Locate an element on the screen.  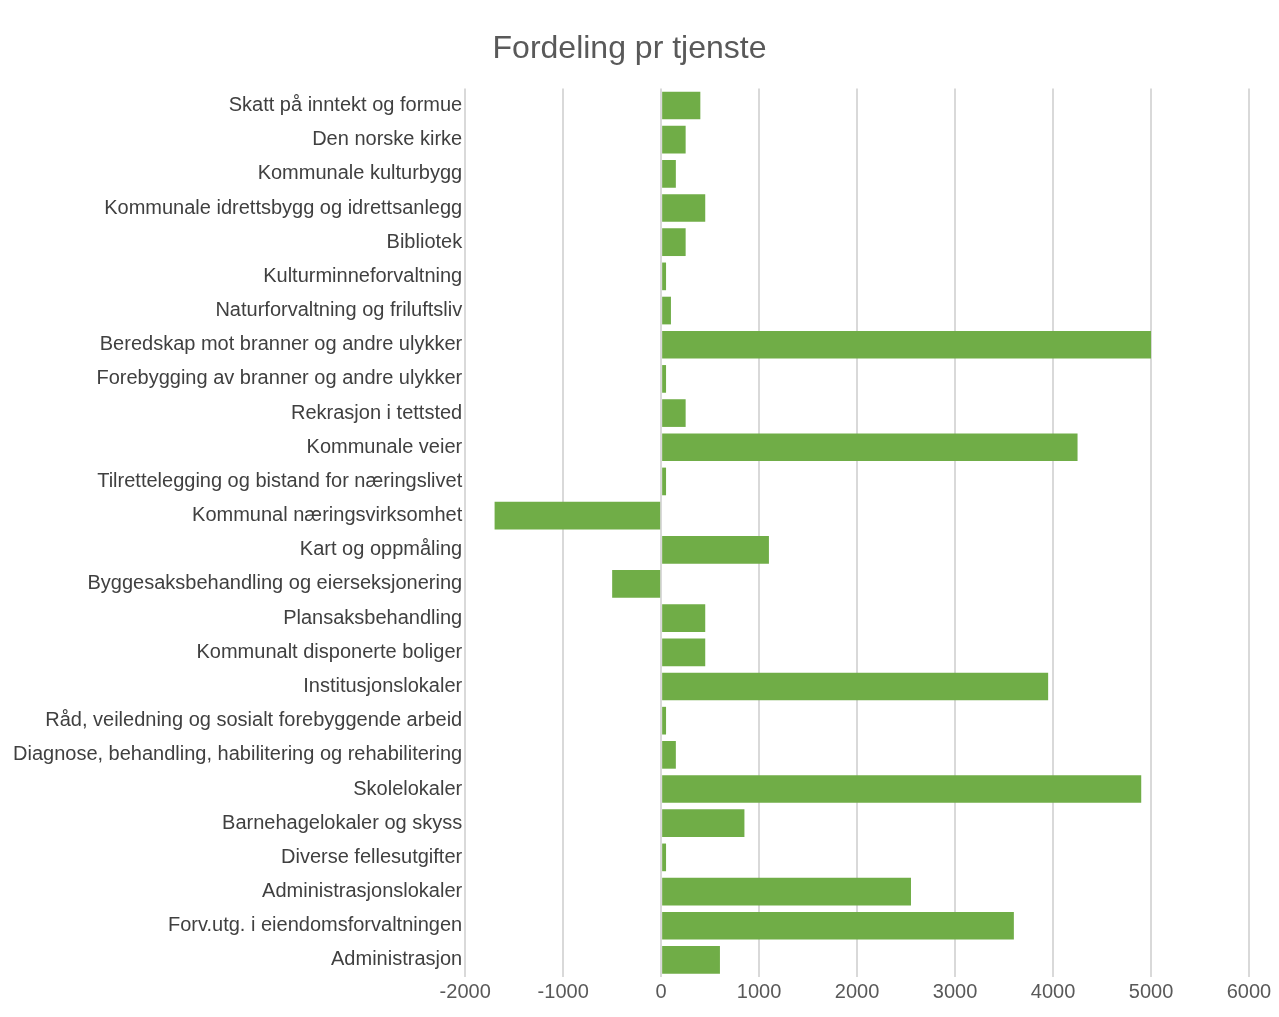
y-tick-label: Den norske kirke is located at coordinates (387, 138).